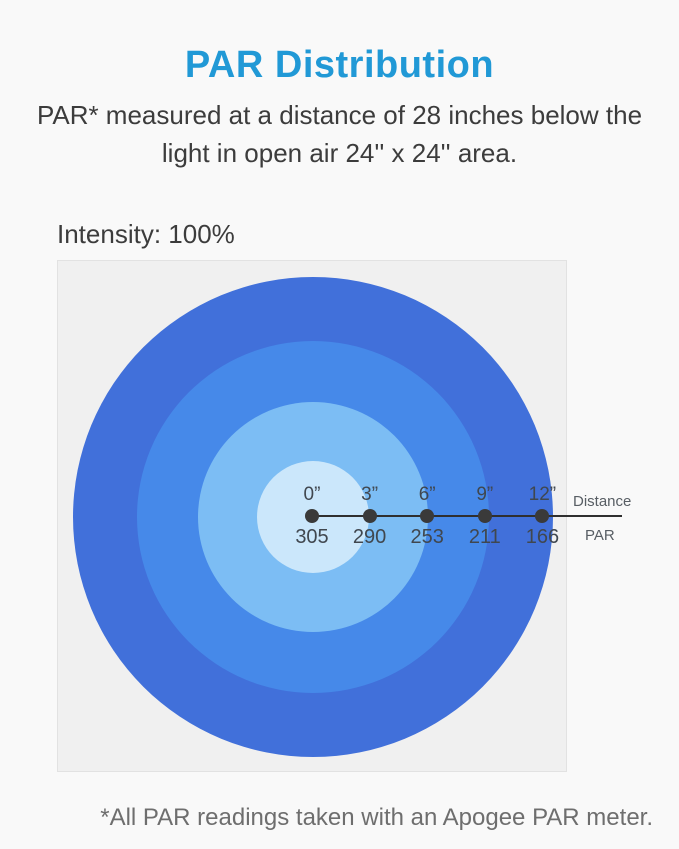  I want to click on subtitle-line-2: light in open air 24'' x 24'' area., so click(339, 153).